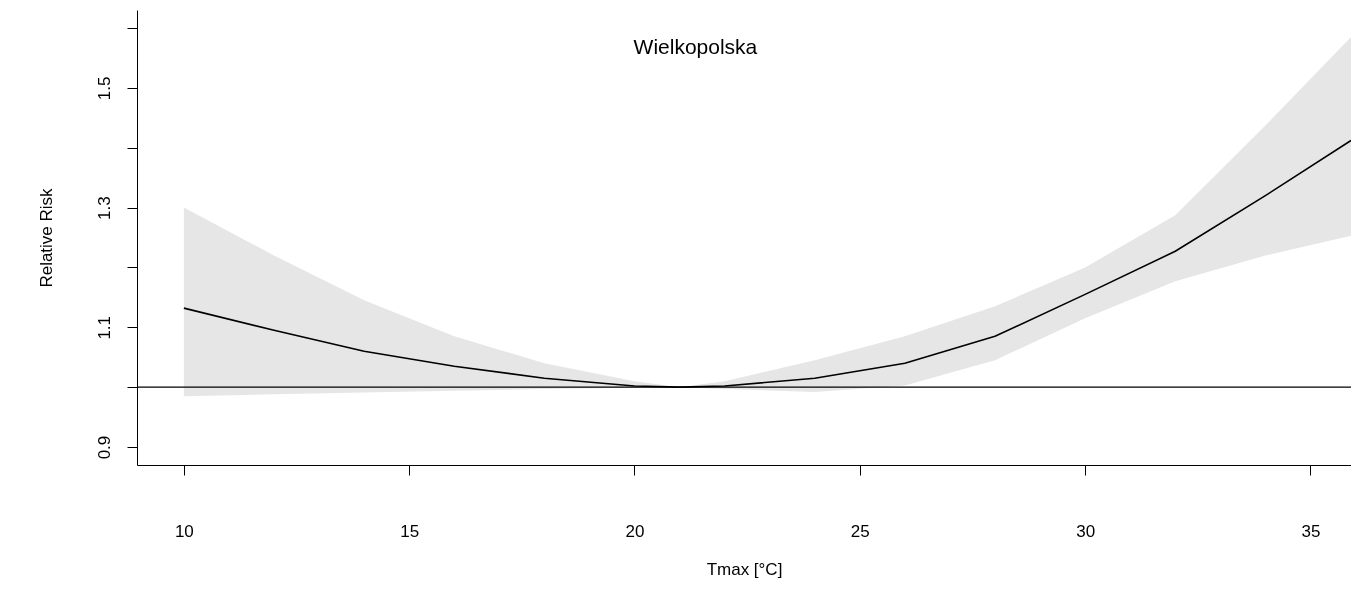  Describe the element at coordinates (1311, 531) in the screenshot. I see `x-tick-label: 35` at that location.